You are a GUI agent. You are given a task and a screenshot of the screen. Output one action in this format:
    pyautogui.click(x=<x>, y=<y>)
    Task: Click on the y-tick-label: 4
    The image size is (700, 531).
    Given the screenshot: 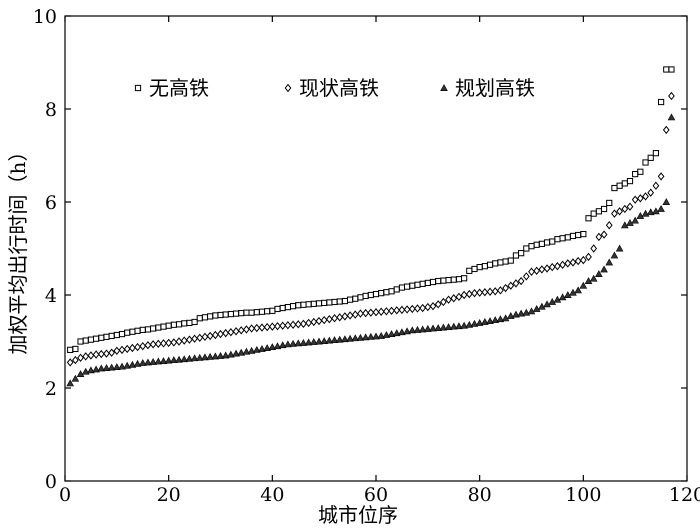 What is the action you would take?
    pyautogui.click(x=51, y=296)
    